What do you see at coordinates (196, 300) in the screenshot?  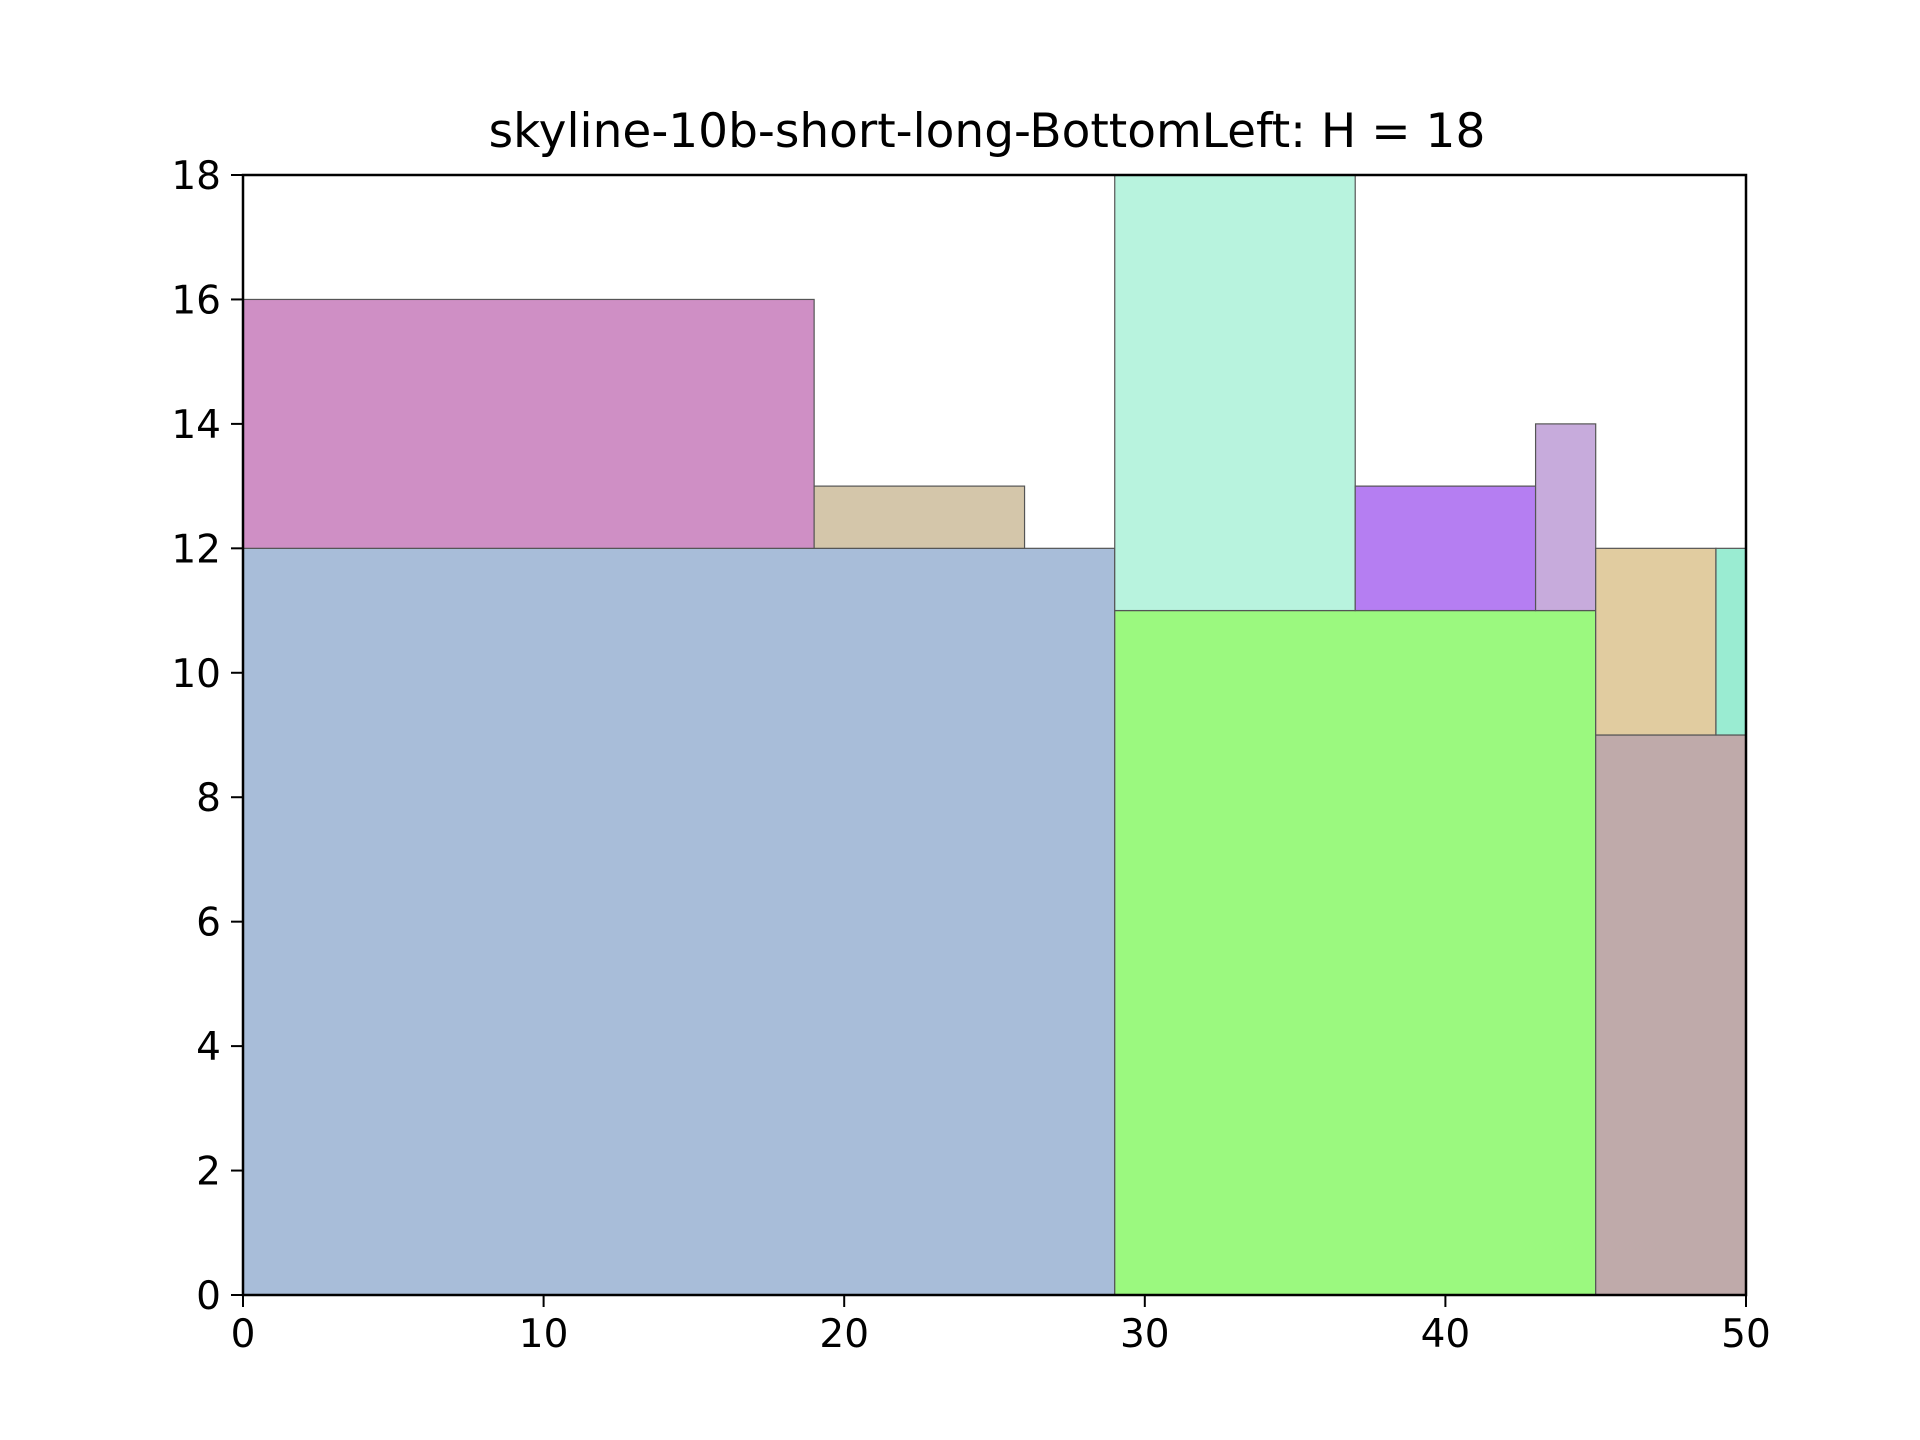 I see `y-tick-label: 16` at bounding box center [196, 300].